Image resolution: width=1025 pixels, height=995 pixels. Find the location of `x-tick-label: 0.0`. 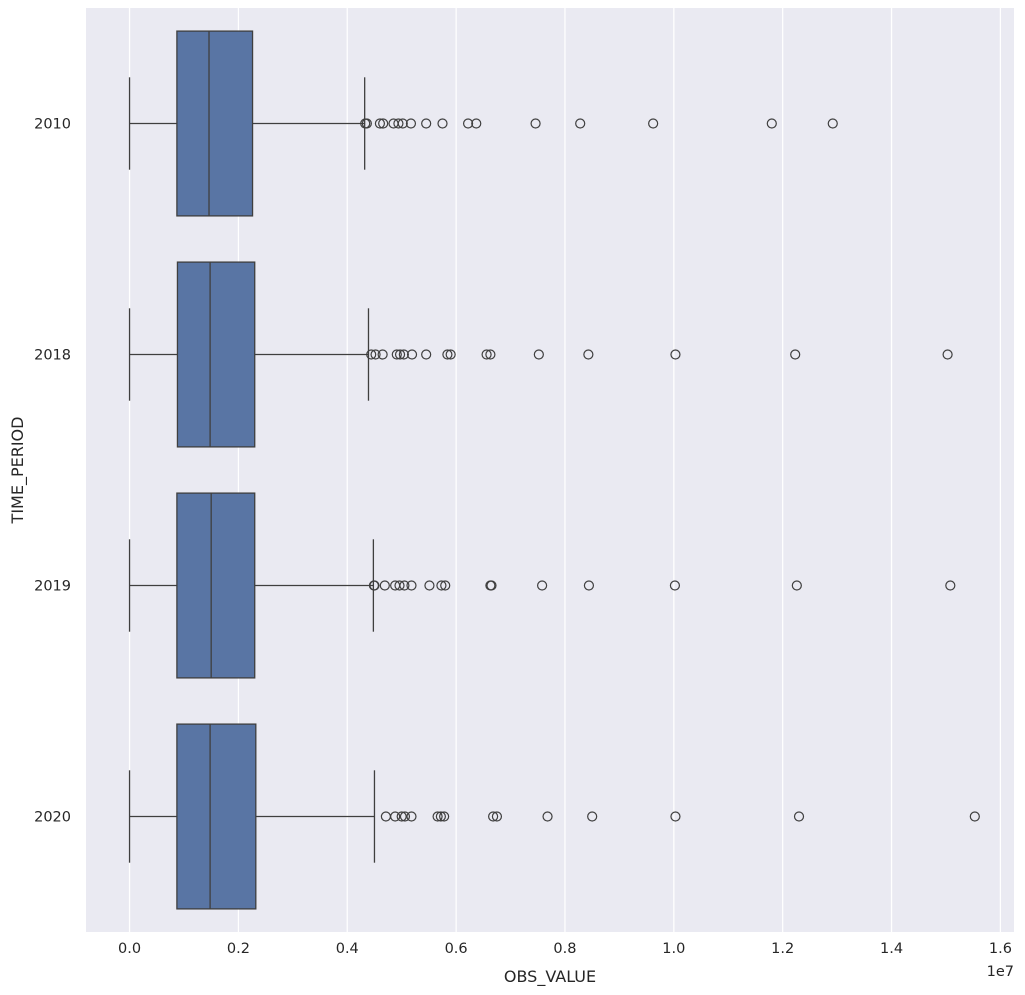

x-tick-label: 0.0 is located at coordinates (129, 949).